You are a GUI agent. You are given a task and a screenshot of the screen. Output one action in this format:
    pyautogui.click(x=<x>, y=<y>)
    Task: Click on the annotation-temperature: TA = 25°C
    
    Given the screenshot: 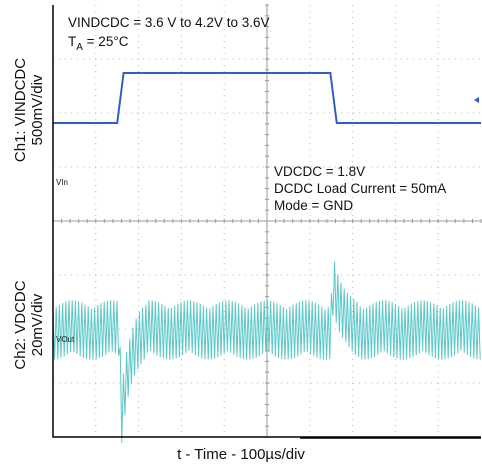 What is the action you would take?
    pyautogui.click(x=98, y=43)
    